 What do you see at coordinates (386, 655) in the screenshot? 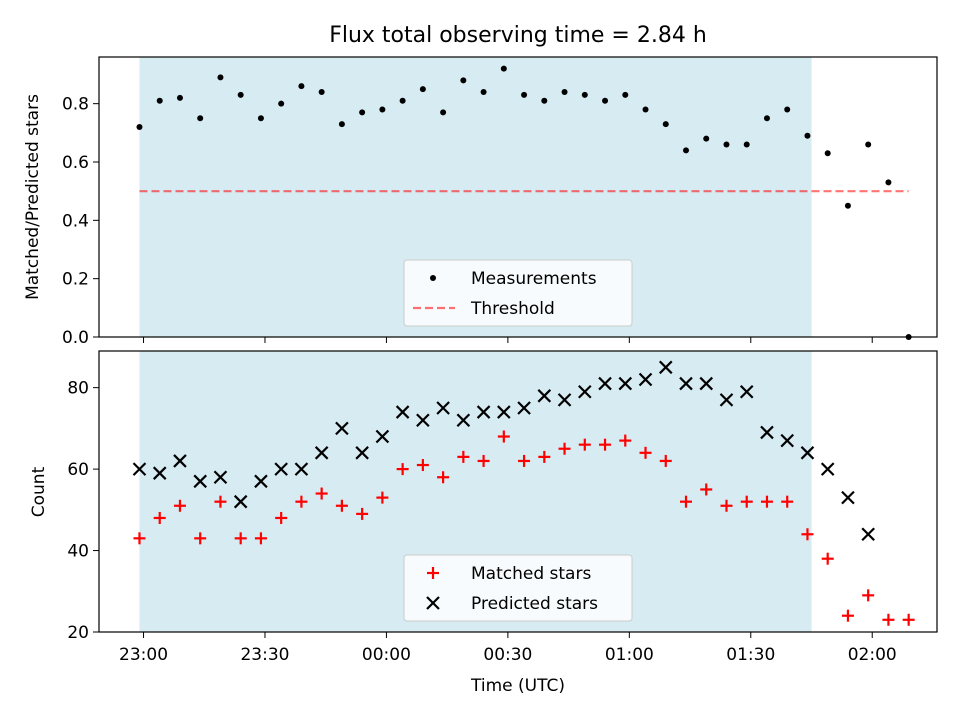
I see `x-tick-label: 00:00` at bounding box center [386, 655].